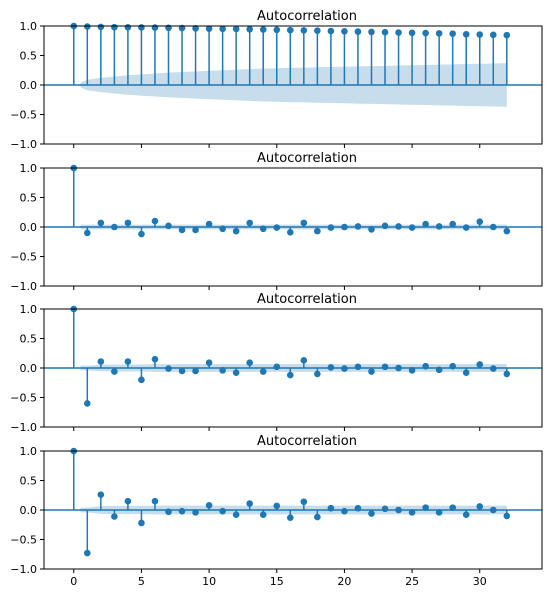 The width and height of the screenshot is (546, 595). I want to click on x-tick-label: 0, so click(73, 581).